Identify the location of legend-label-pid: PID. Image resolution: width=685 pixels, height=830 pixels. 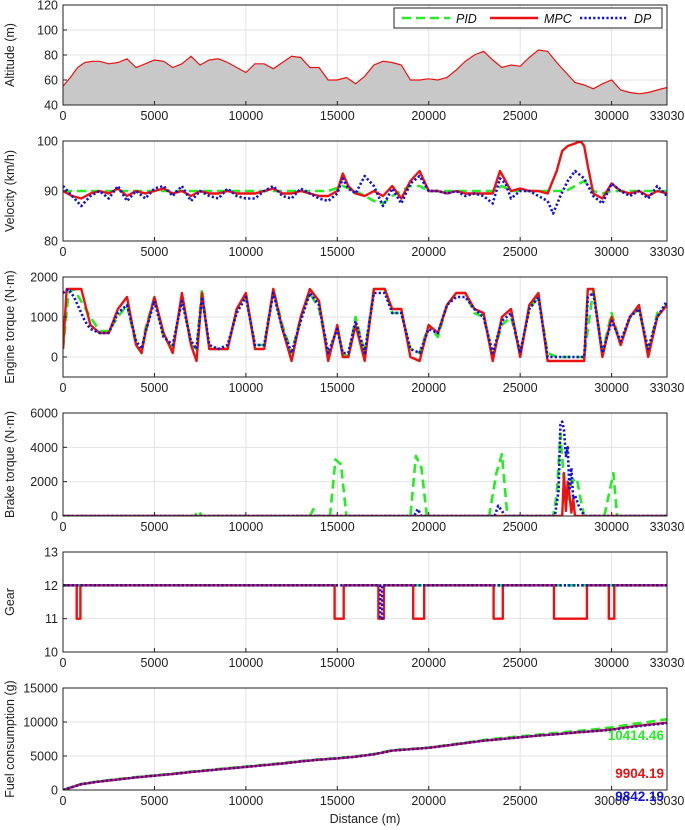
(466, 19).